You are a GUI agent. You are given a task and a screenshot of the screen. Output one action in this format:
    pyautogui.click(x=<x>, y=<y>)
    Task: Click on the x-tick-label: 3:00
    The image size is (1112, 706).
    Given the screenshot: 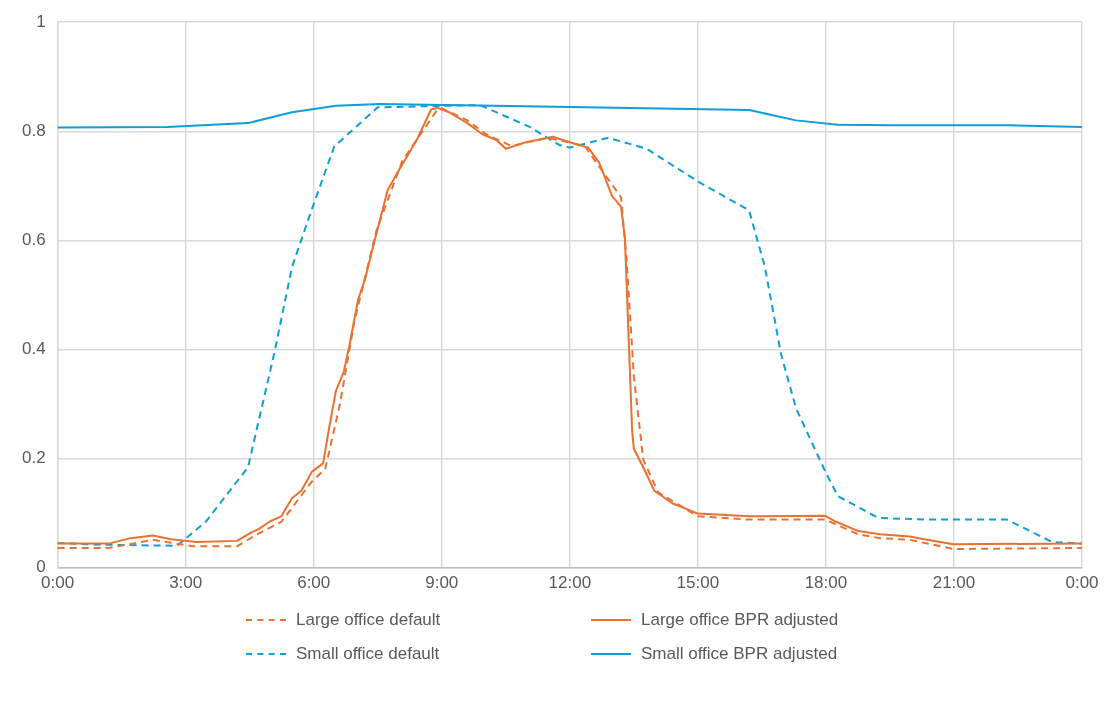 What is the action you would take?
    pyautogui.click(x=186, y=583)
    